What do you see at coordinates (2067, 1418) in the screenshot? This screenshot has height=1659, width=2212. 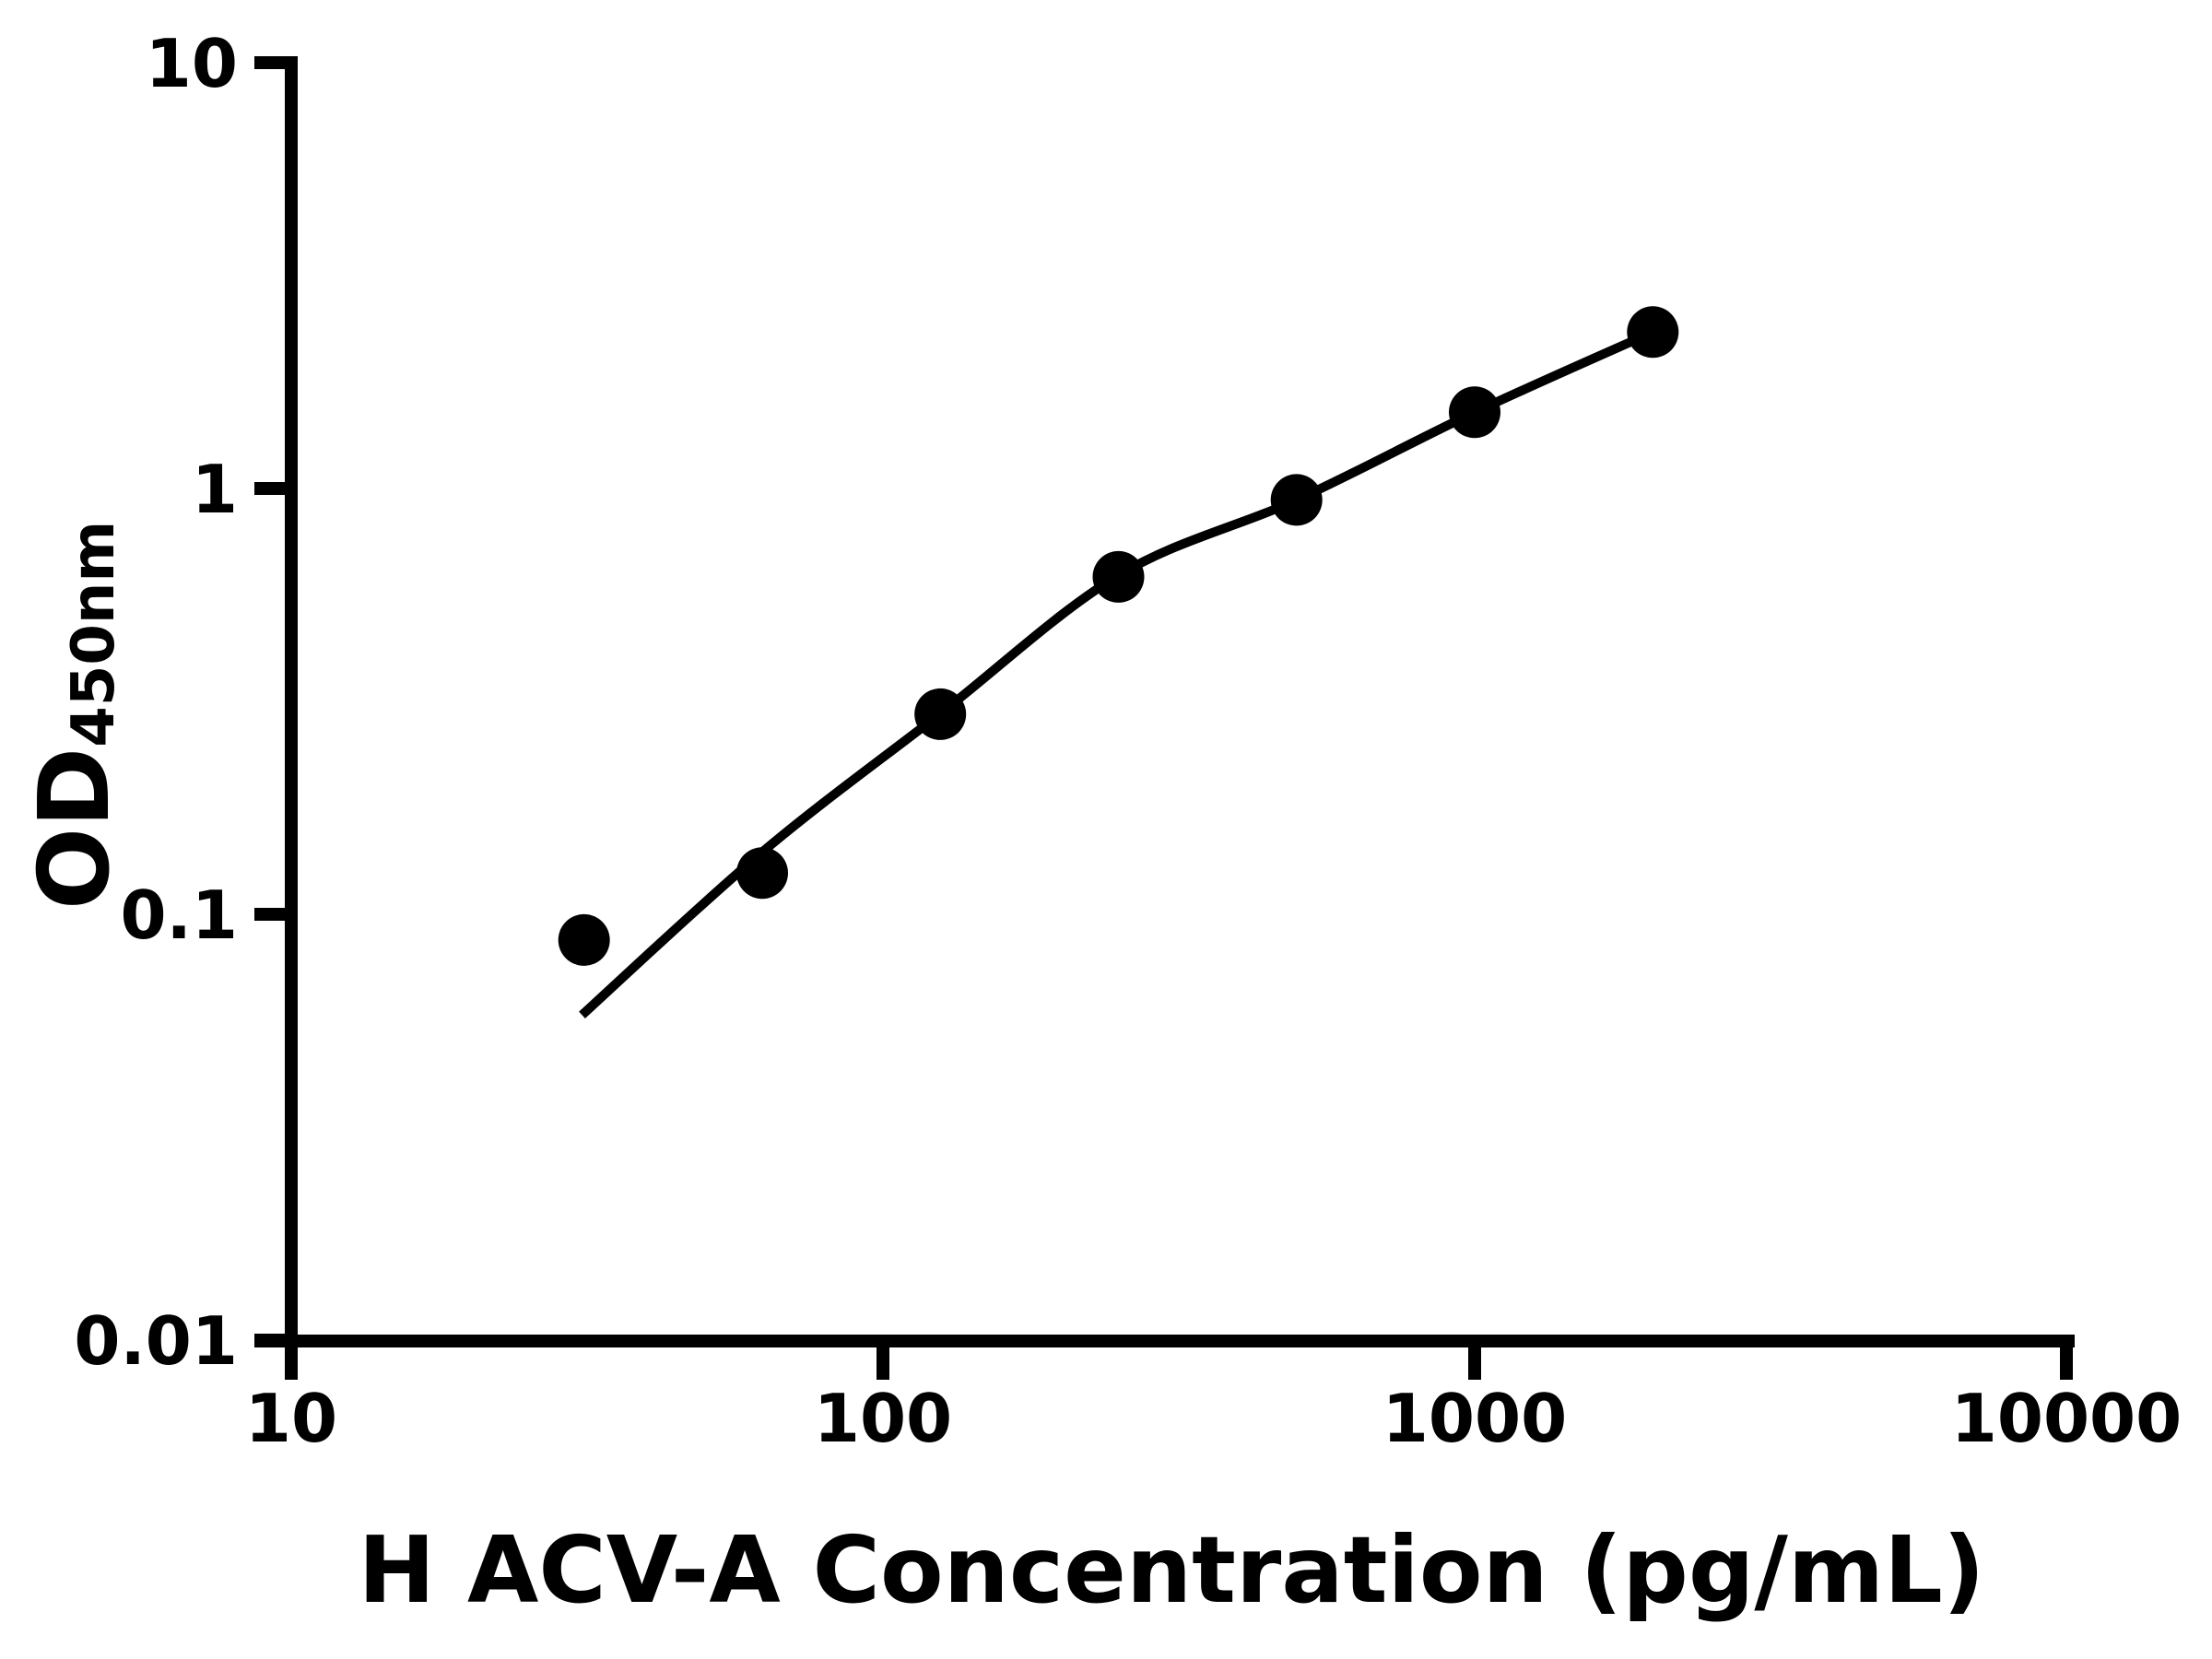 I see `x-tick-label: 10000` at bounding box center [2067, 1418].